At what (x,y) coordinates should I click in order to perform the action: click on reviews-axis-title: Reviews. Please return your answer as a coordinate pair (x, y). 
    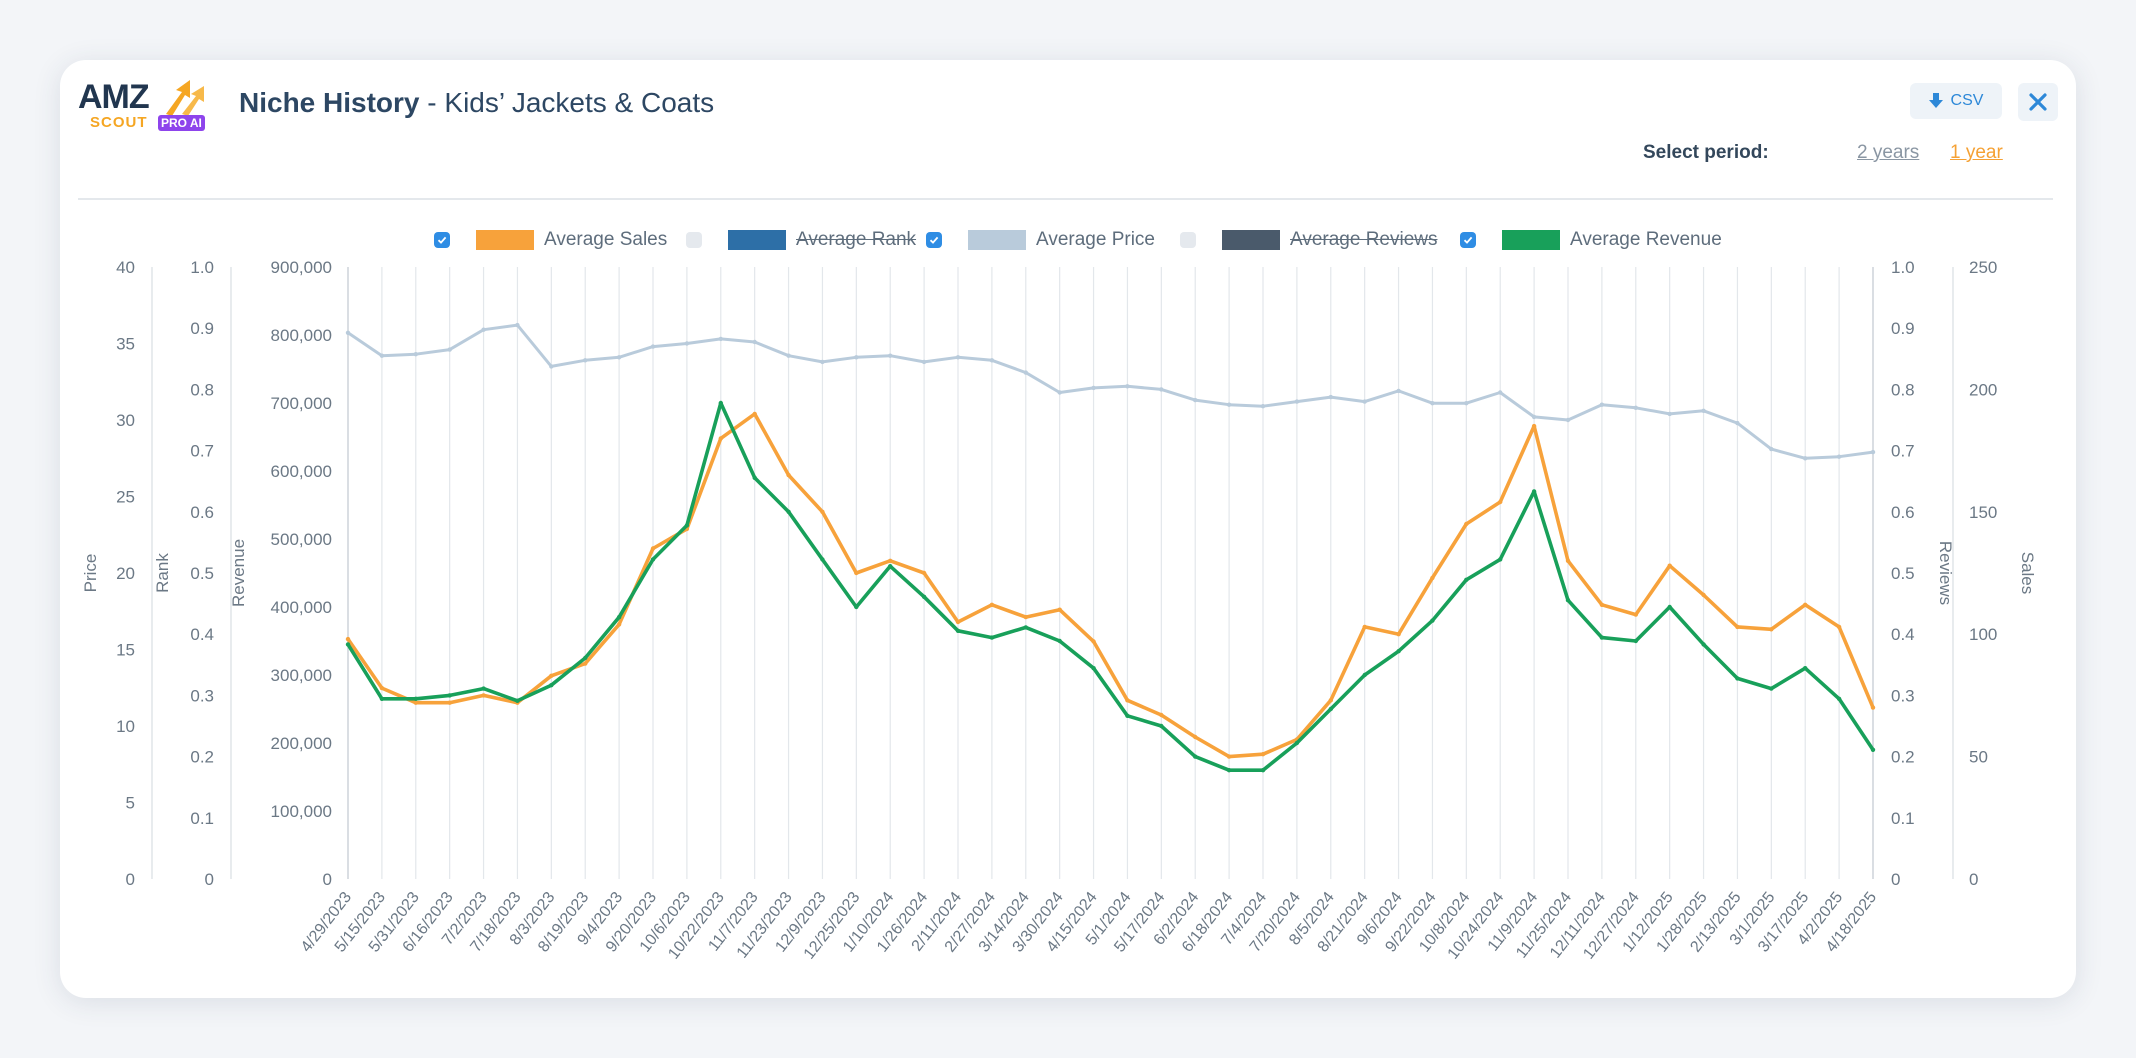
    Looking at the image, I should click on (1945, 573).